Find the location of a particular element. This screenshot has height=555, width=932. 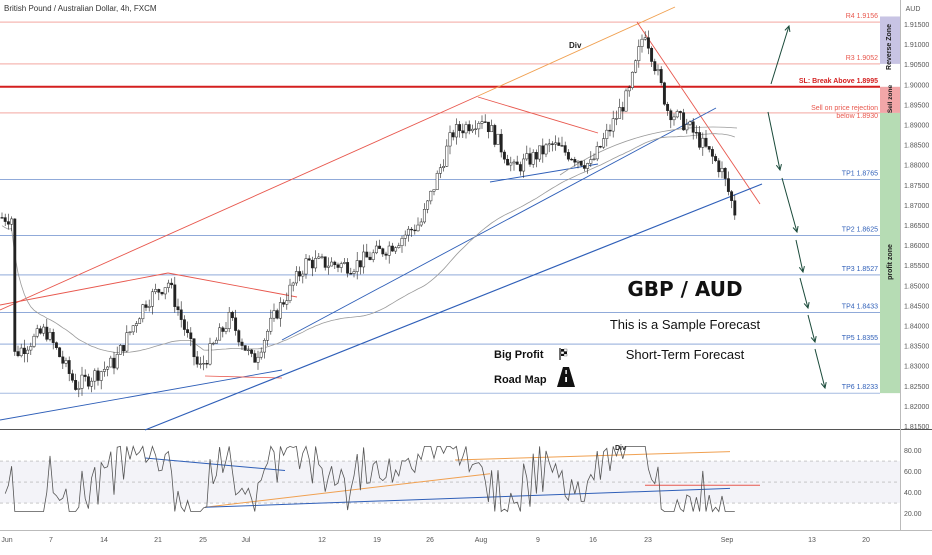

rsi-tick-label: 20.00 is located at coordinates (913, 514).